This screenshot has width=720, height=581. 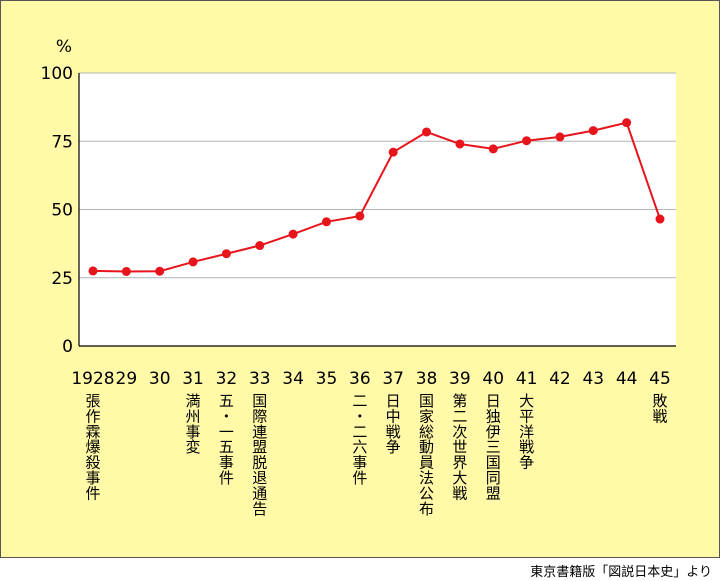 I want to click on event-label-char: 平, so click(x=526, y=416).